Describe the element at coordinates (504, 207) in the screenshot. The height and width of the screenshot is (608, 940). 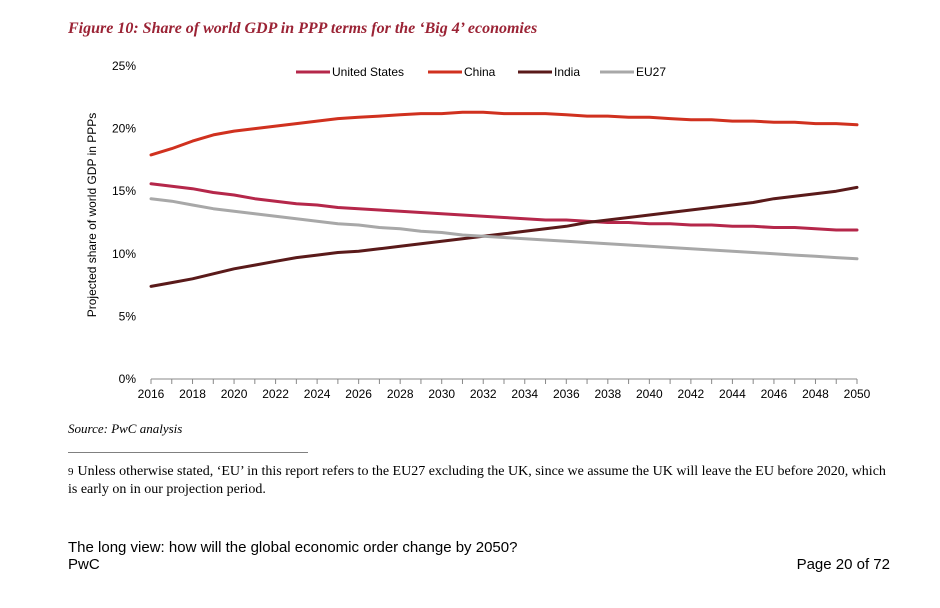
I see `series-line-united-states` at that location.